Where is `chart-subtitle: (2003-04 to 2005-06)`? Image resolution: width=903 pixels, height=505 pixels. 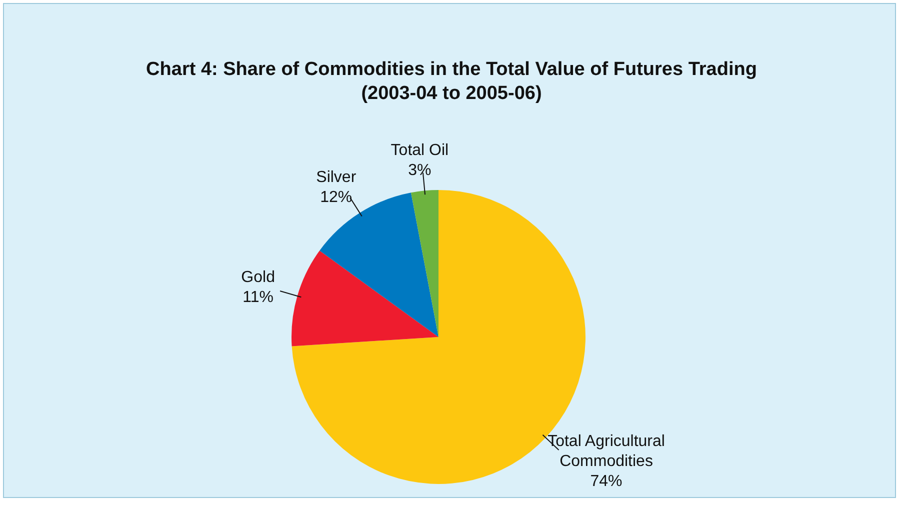 chart-subtitle: (2003-04 to 2005-06) is located at coordinates (451, 94).